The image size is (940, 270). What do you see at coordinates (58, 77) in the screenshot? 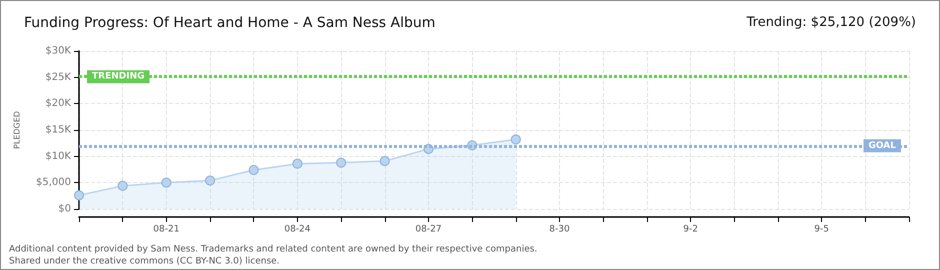
I see `y-tick-label: $25K` at bounding box center [58, 77].